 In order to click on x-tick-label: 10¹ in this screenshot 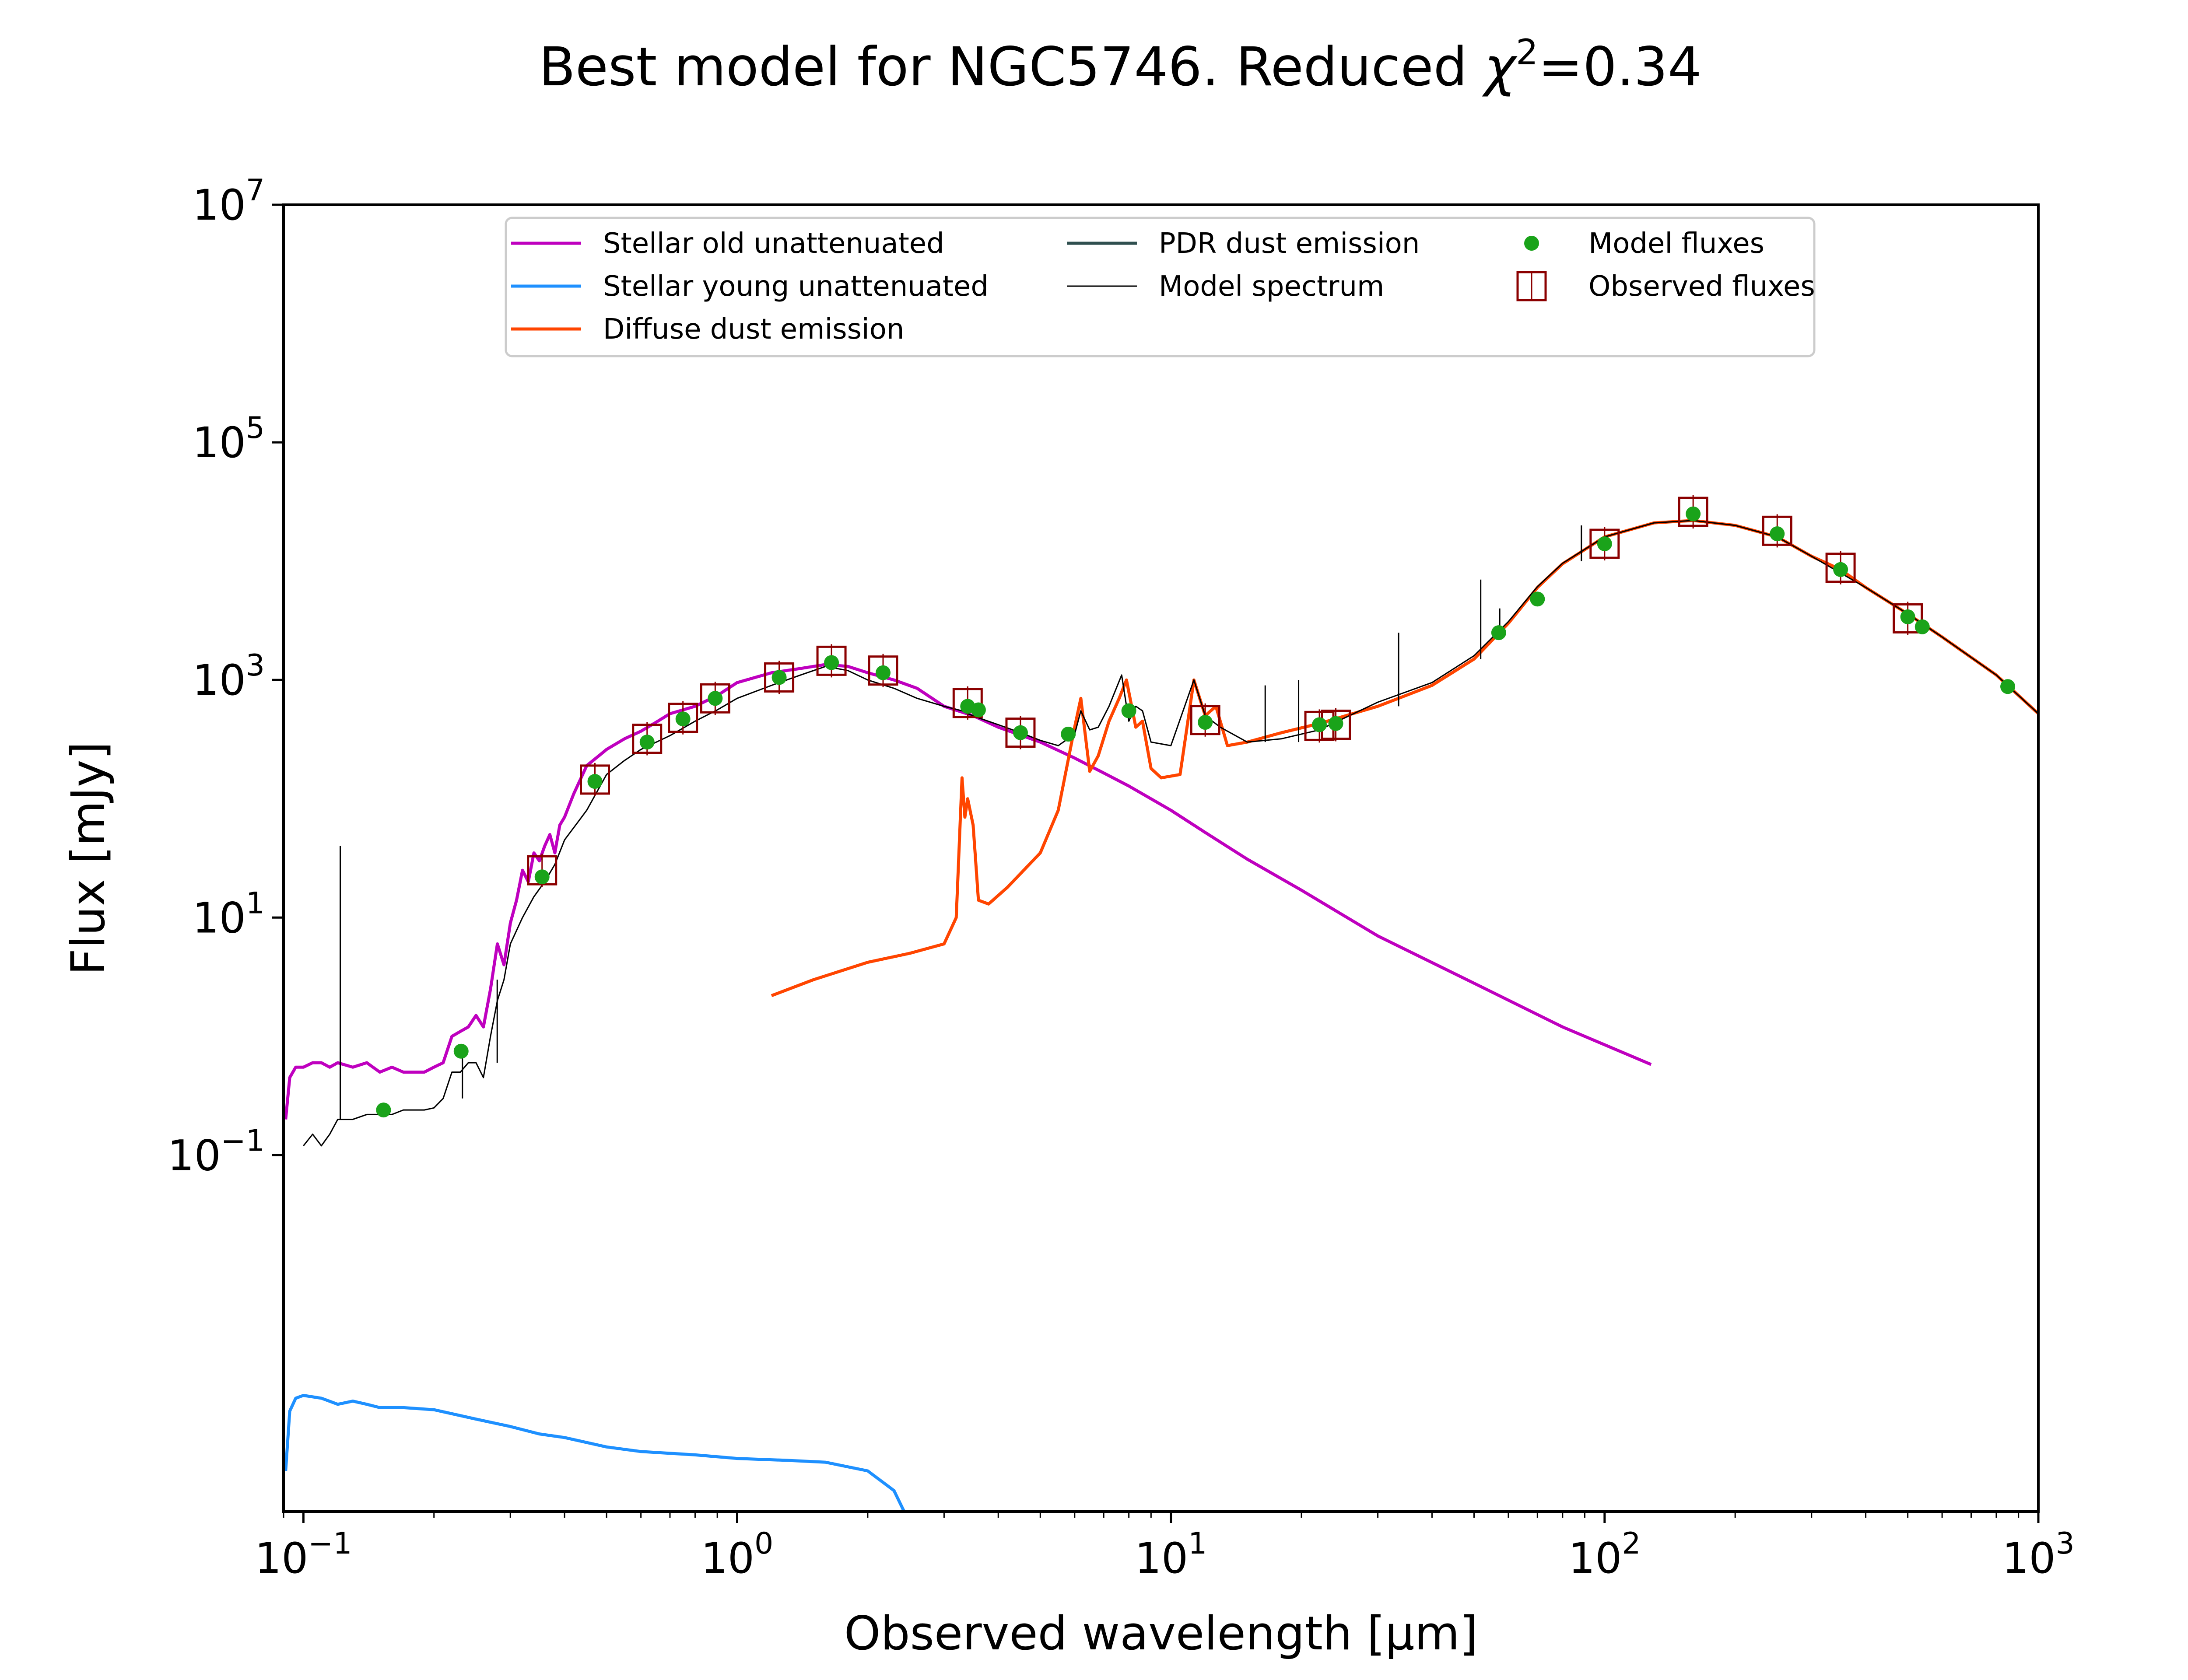, I will do `click(1171, 1554)`.